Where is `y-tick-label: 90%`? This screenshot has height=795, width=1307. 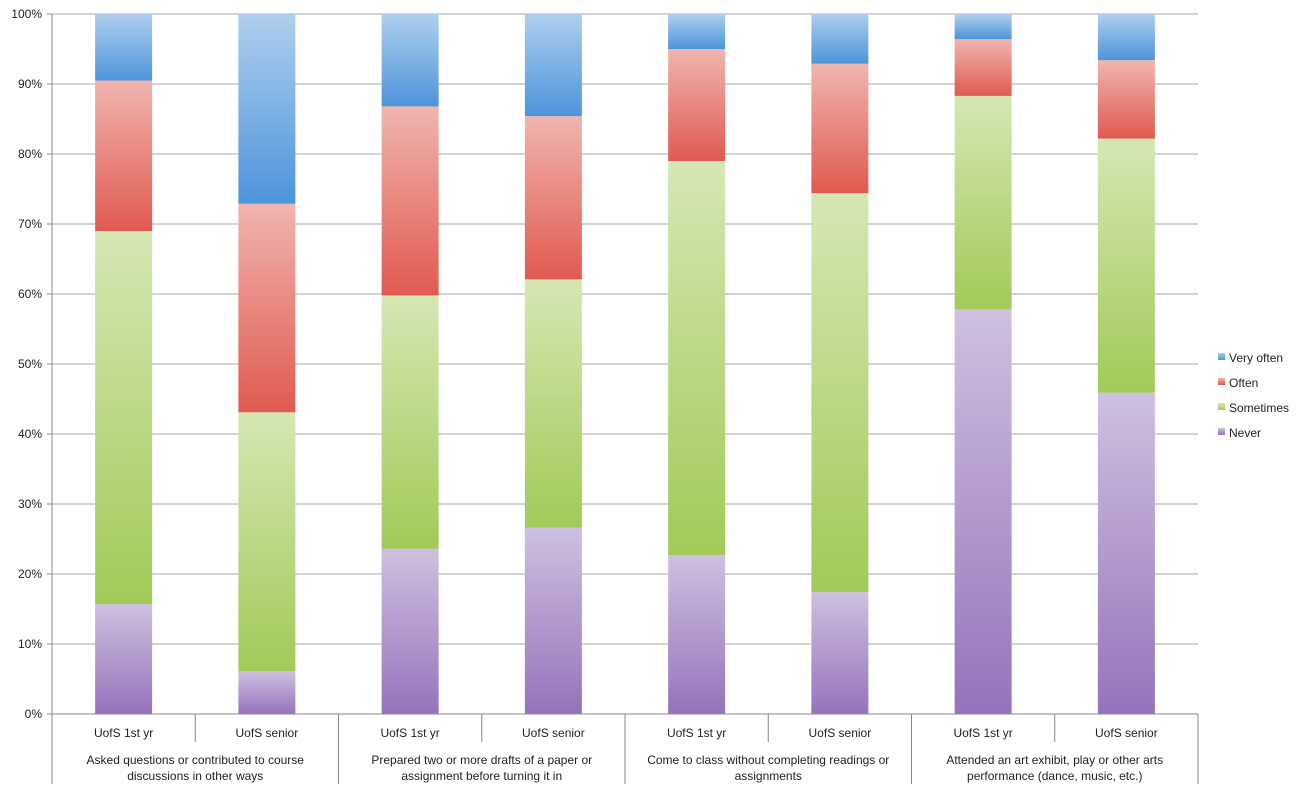
y-tick-label: 90% is located at coordinates (30, 84).